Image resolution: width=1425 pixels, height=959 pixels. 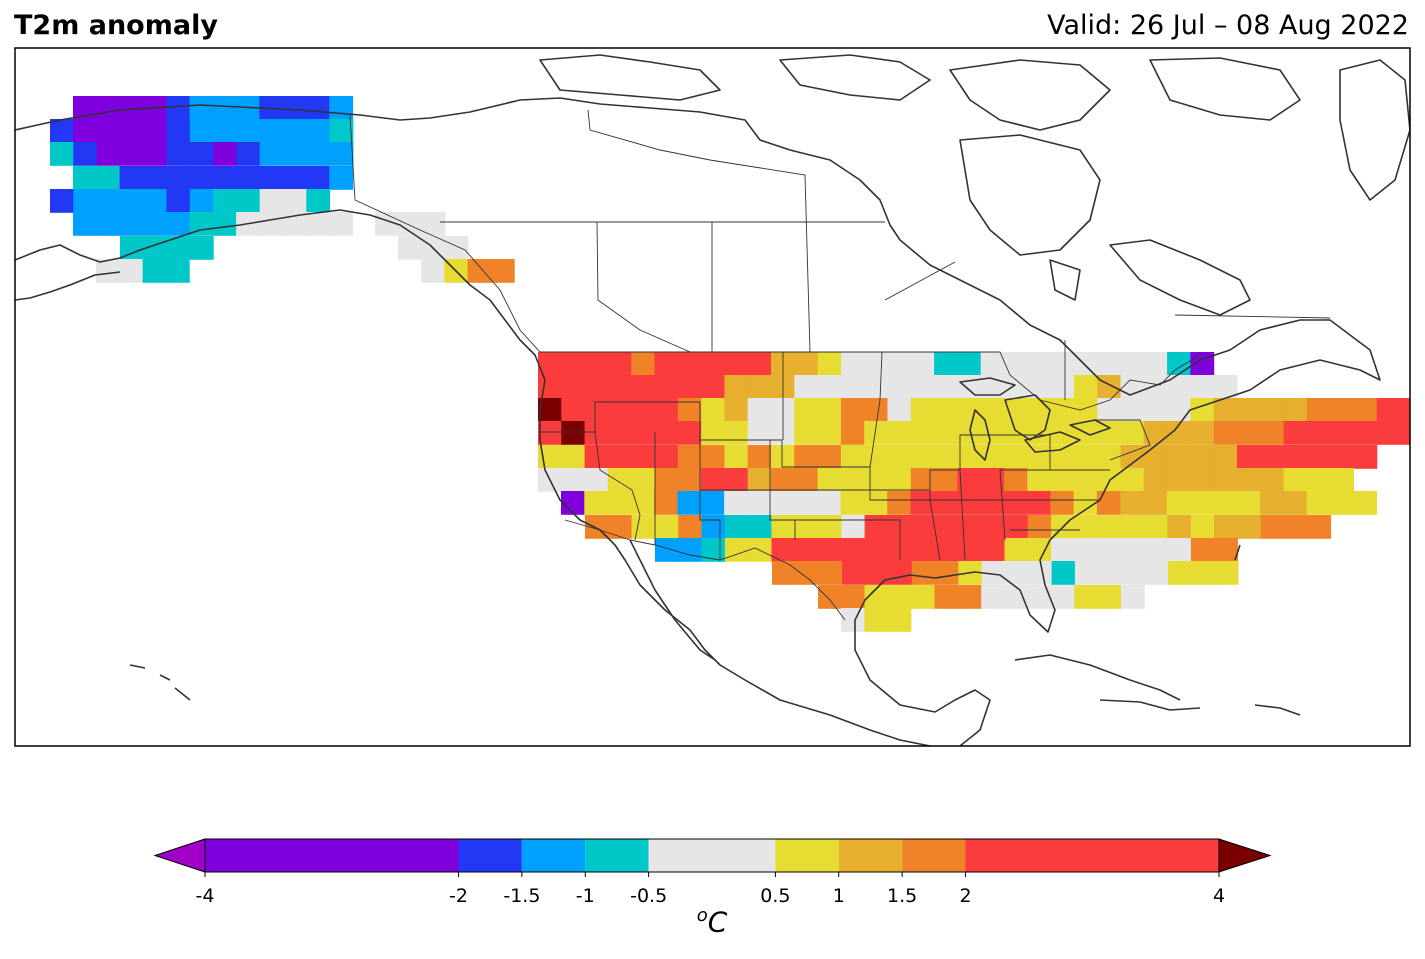 I want to click on colorbar-tick-label: 2, so click(x=965, y=896).